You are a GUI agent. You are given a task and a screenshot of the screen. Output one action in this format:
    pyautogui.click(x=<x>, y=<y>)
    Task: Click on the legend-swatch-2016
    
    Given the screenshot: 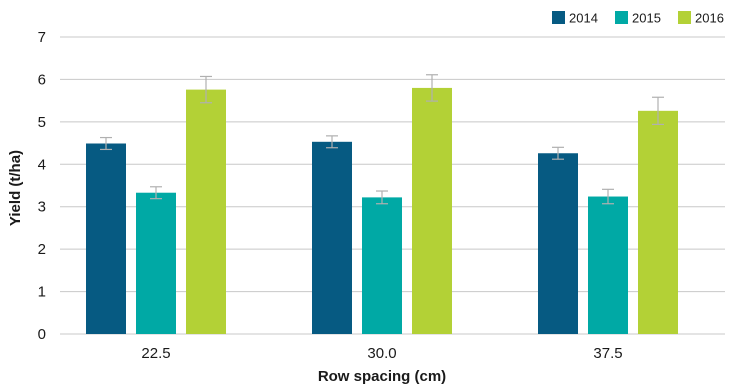 What is the action you would take?
    pyautogui.click(x=684, y=17)
    